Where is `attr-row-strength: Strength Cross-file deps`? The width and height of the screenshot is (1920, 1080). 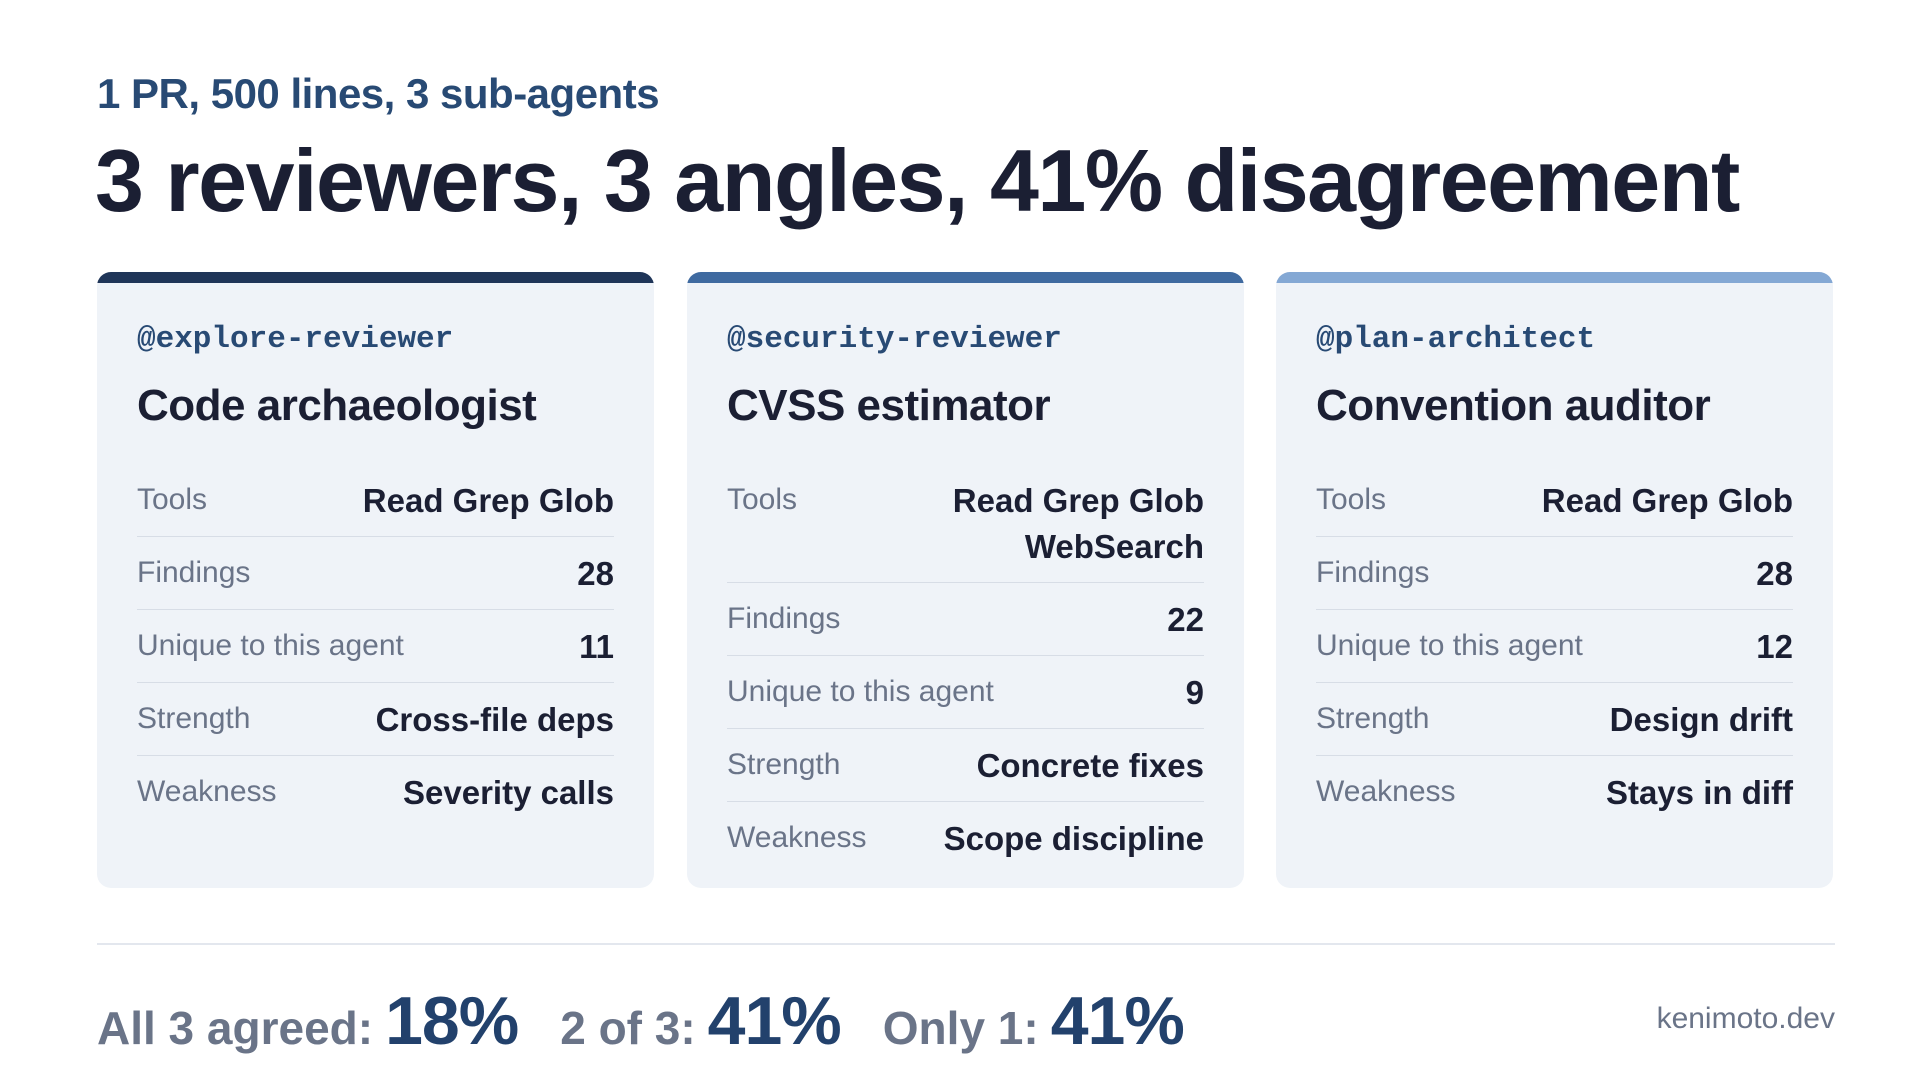
attr-row-strength: Strength Cross-file deps is located at coordinates (375, 719).